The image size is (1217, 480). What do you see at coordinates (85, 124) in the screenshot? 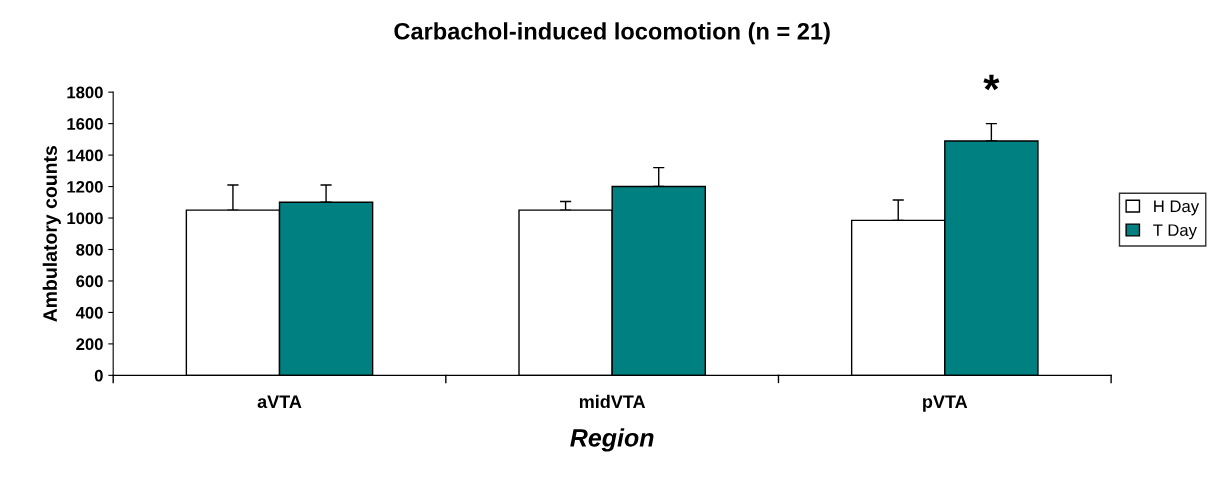
I see `y-tick-label: 1600` at bounding box center [85, 124].